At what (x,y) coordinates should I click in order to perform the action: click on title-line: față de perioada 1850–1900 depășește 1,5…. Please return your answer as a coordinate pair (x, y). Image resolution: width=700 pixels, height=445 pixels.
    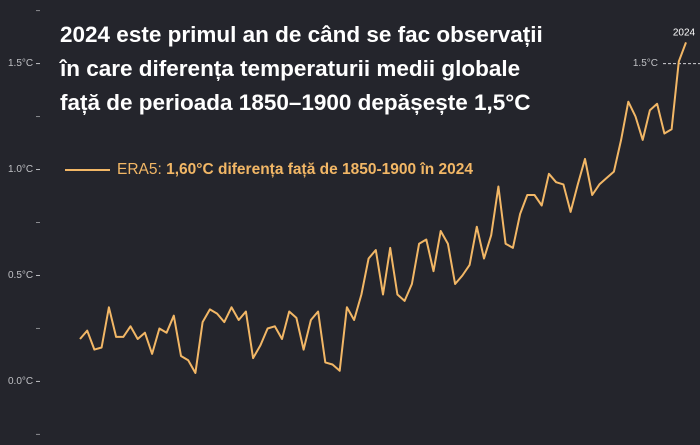
    Looking at the image, I should click on (295, 102).